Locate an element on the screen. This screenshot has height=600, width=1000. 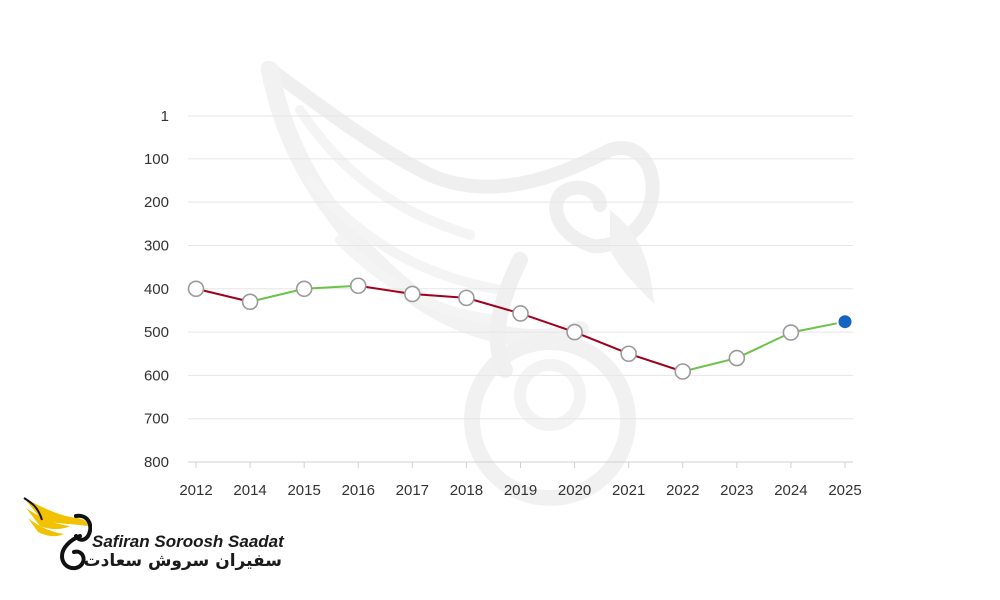
x-tick-label: 2019 is located at coordinates (520, 490).